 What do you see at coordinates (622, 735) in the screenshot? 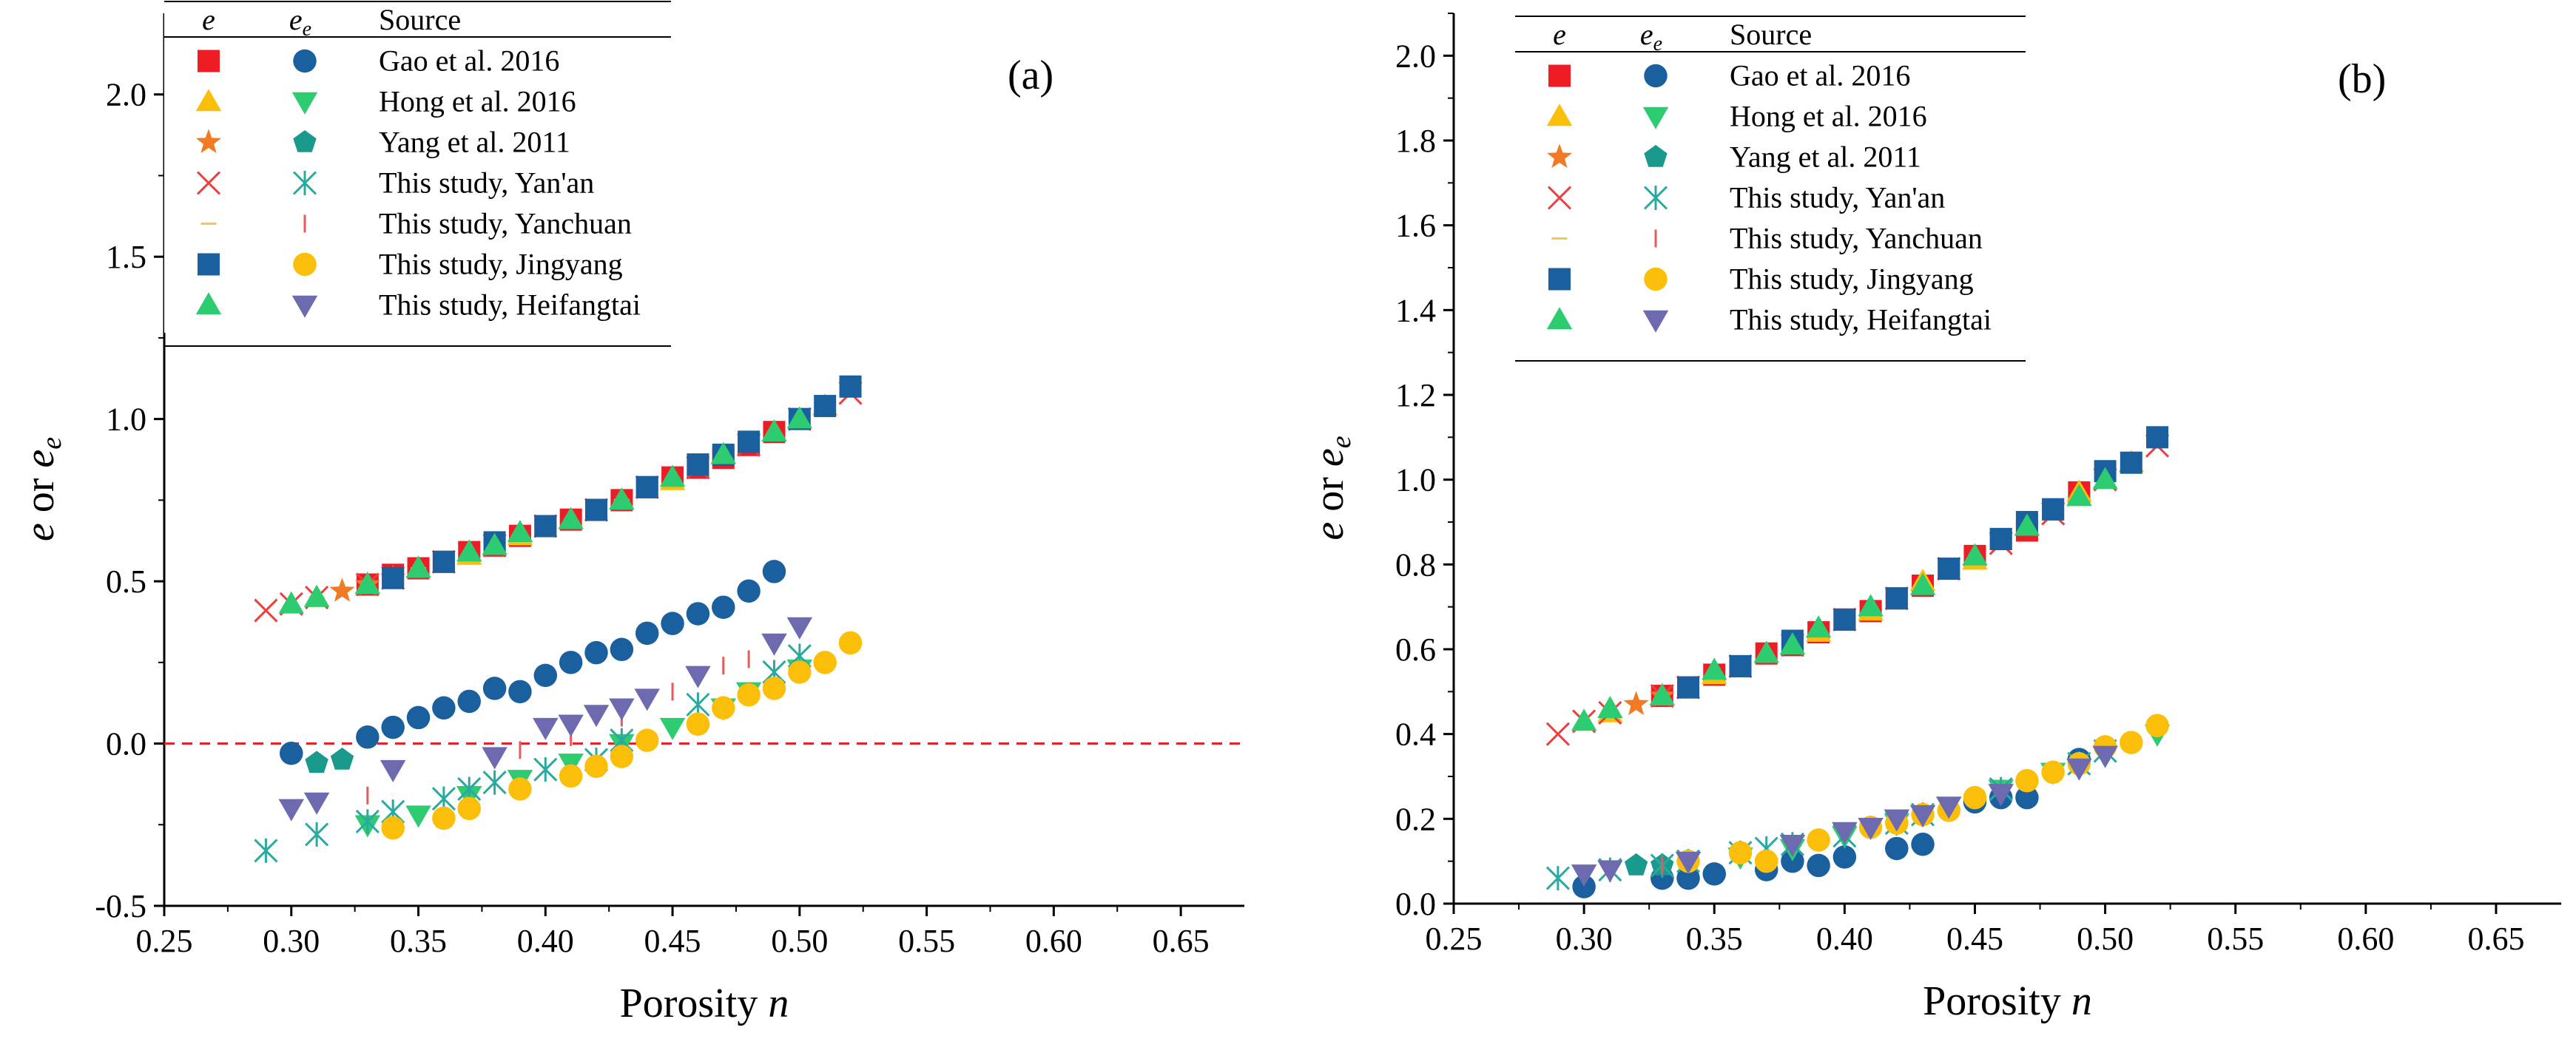
I see `series-ee-this-study-jingyang` at bounding box center [622, 735].